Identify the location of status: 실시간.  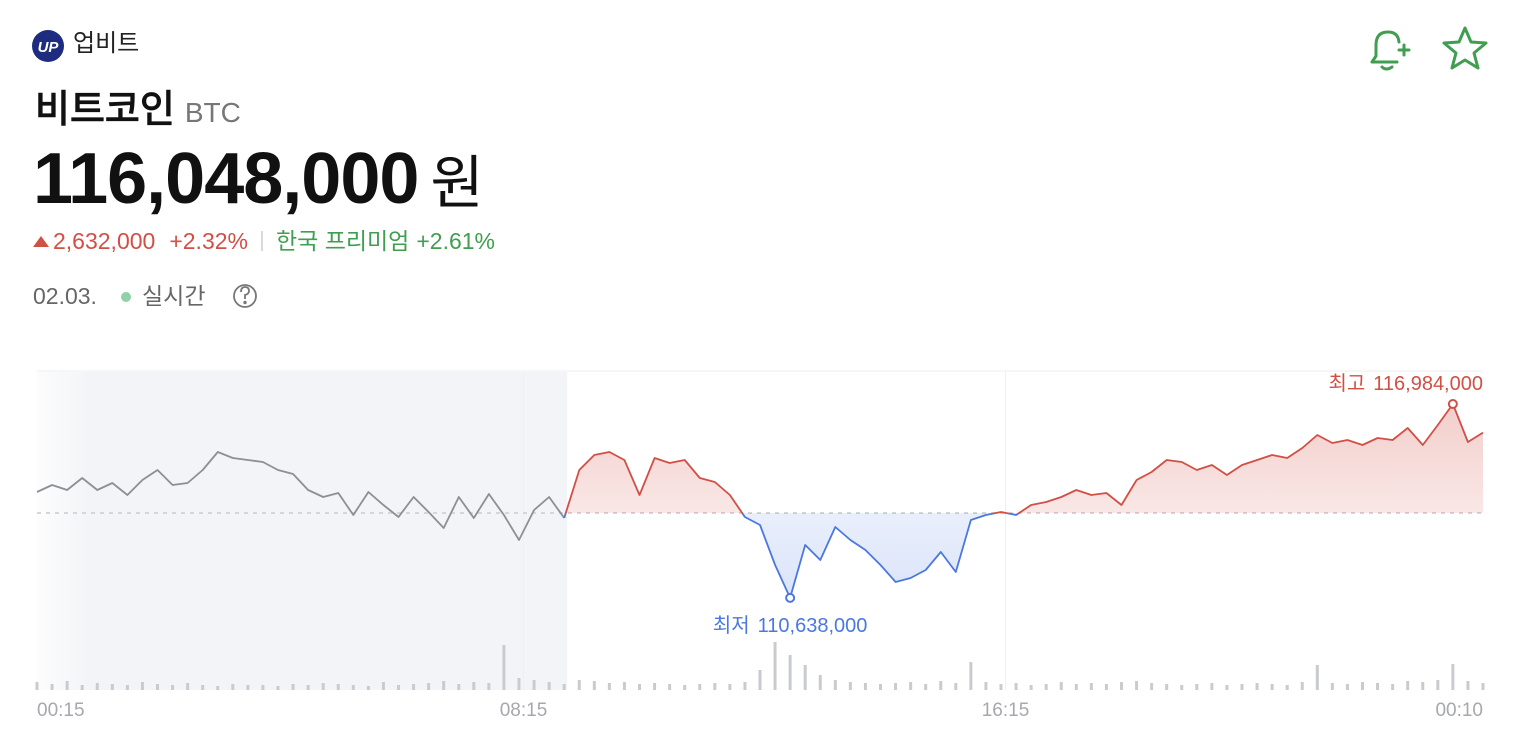
(173, 296).